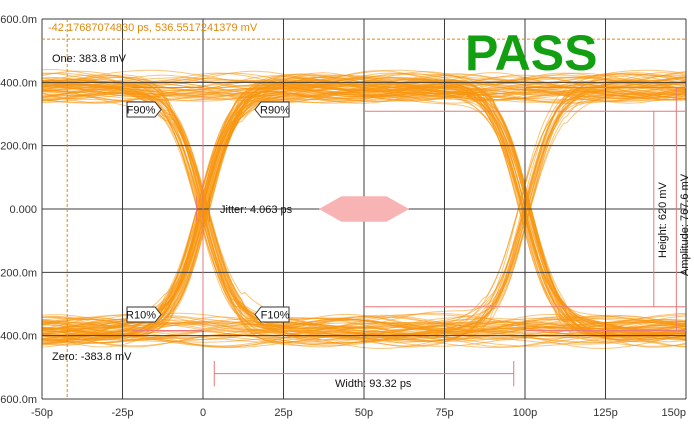 The width and height of the screenshot is (694, 429). Describe the element at coordinates (92, 357) in the screenshot. I see `zero-level-label: Zero: -383.8 mV` at that location.